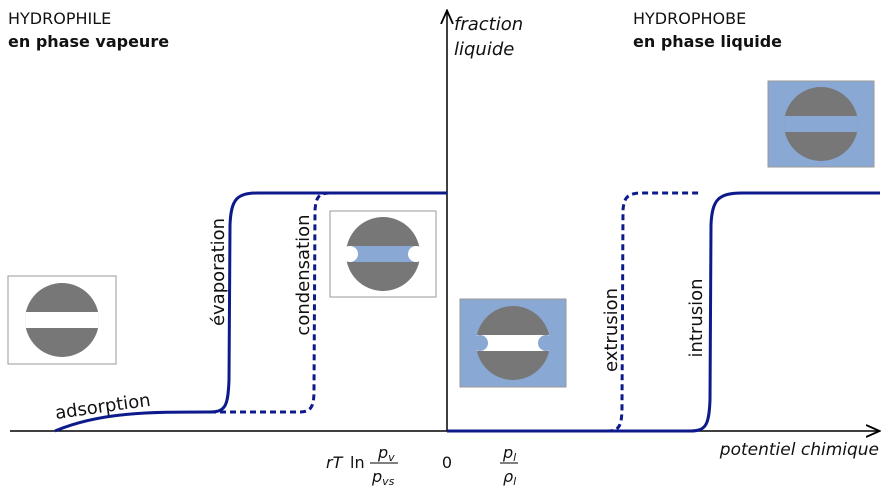 The image size is (882, 489). What do you see at coordinates (335, 462) in the screenshot?
I see `formula: rT` at bounding box center [335, 462].